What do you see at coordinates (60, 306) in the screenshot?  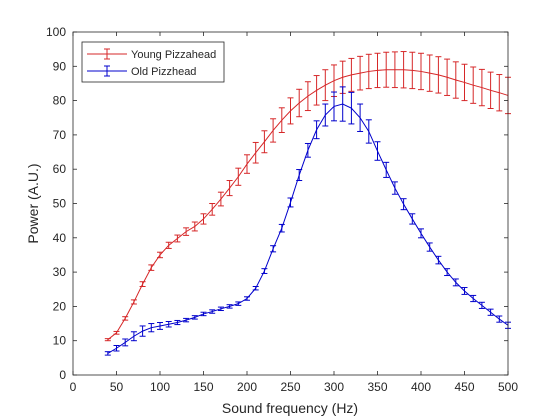 I see `y-tick-label: 20` at bounding box center [60, 306].